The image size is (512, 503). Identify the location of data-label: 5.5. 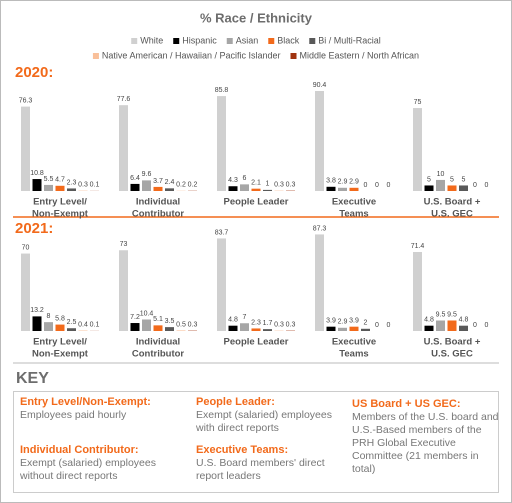
(49, 179).